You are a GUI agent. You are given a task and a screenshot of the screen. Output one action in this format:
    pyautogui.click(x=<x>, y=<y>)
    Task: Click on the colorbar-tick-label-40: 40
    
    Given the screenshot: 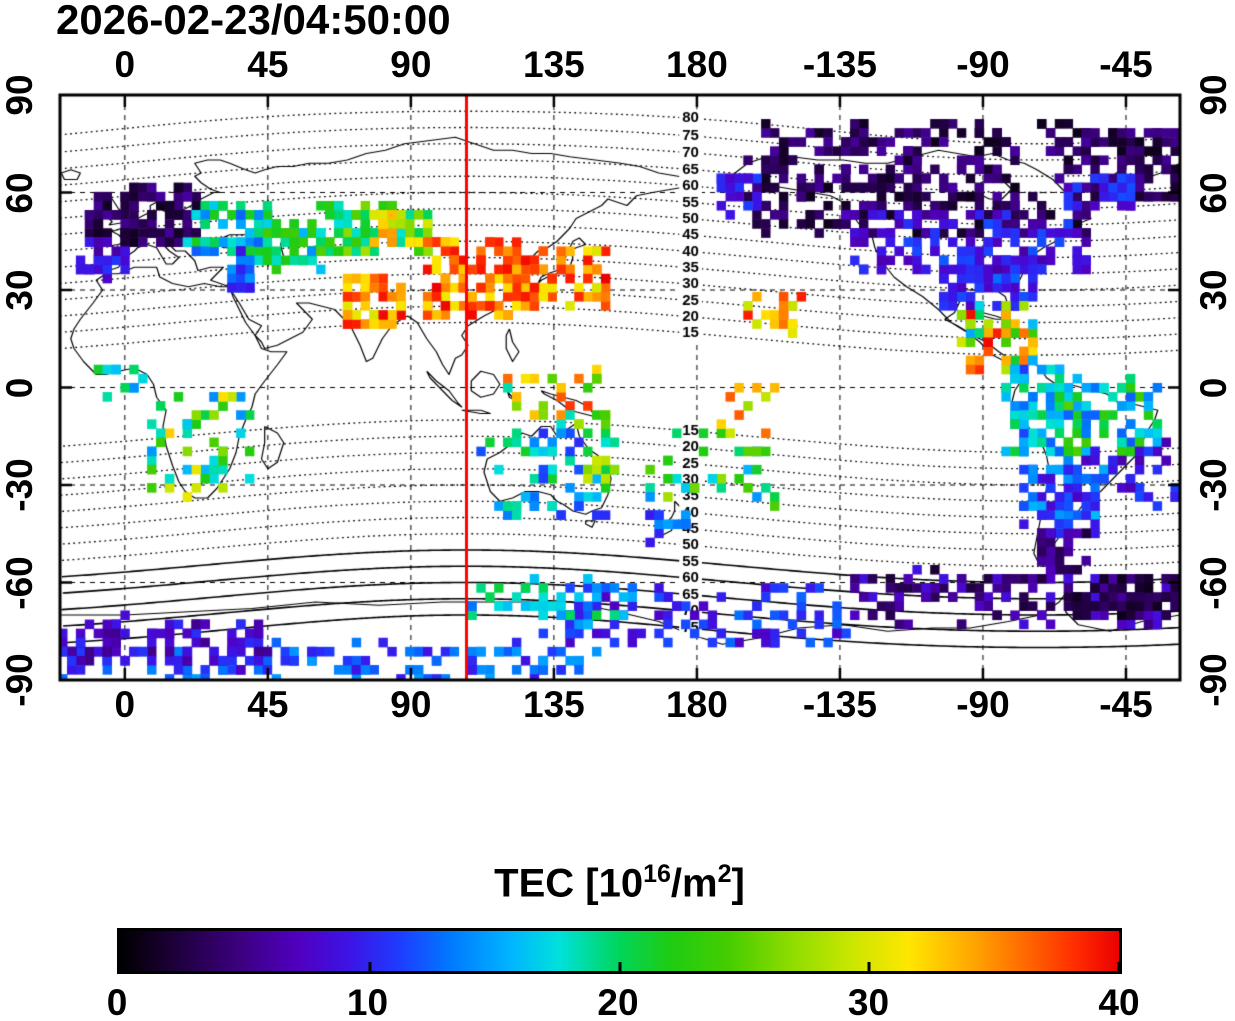 What is the action you would take?
    pyautogui.click(x=1119, y=1001)
    